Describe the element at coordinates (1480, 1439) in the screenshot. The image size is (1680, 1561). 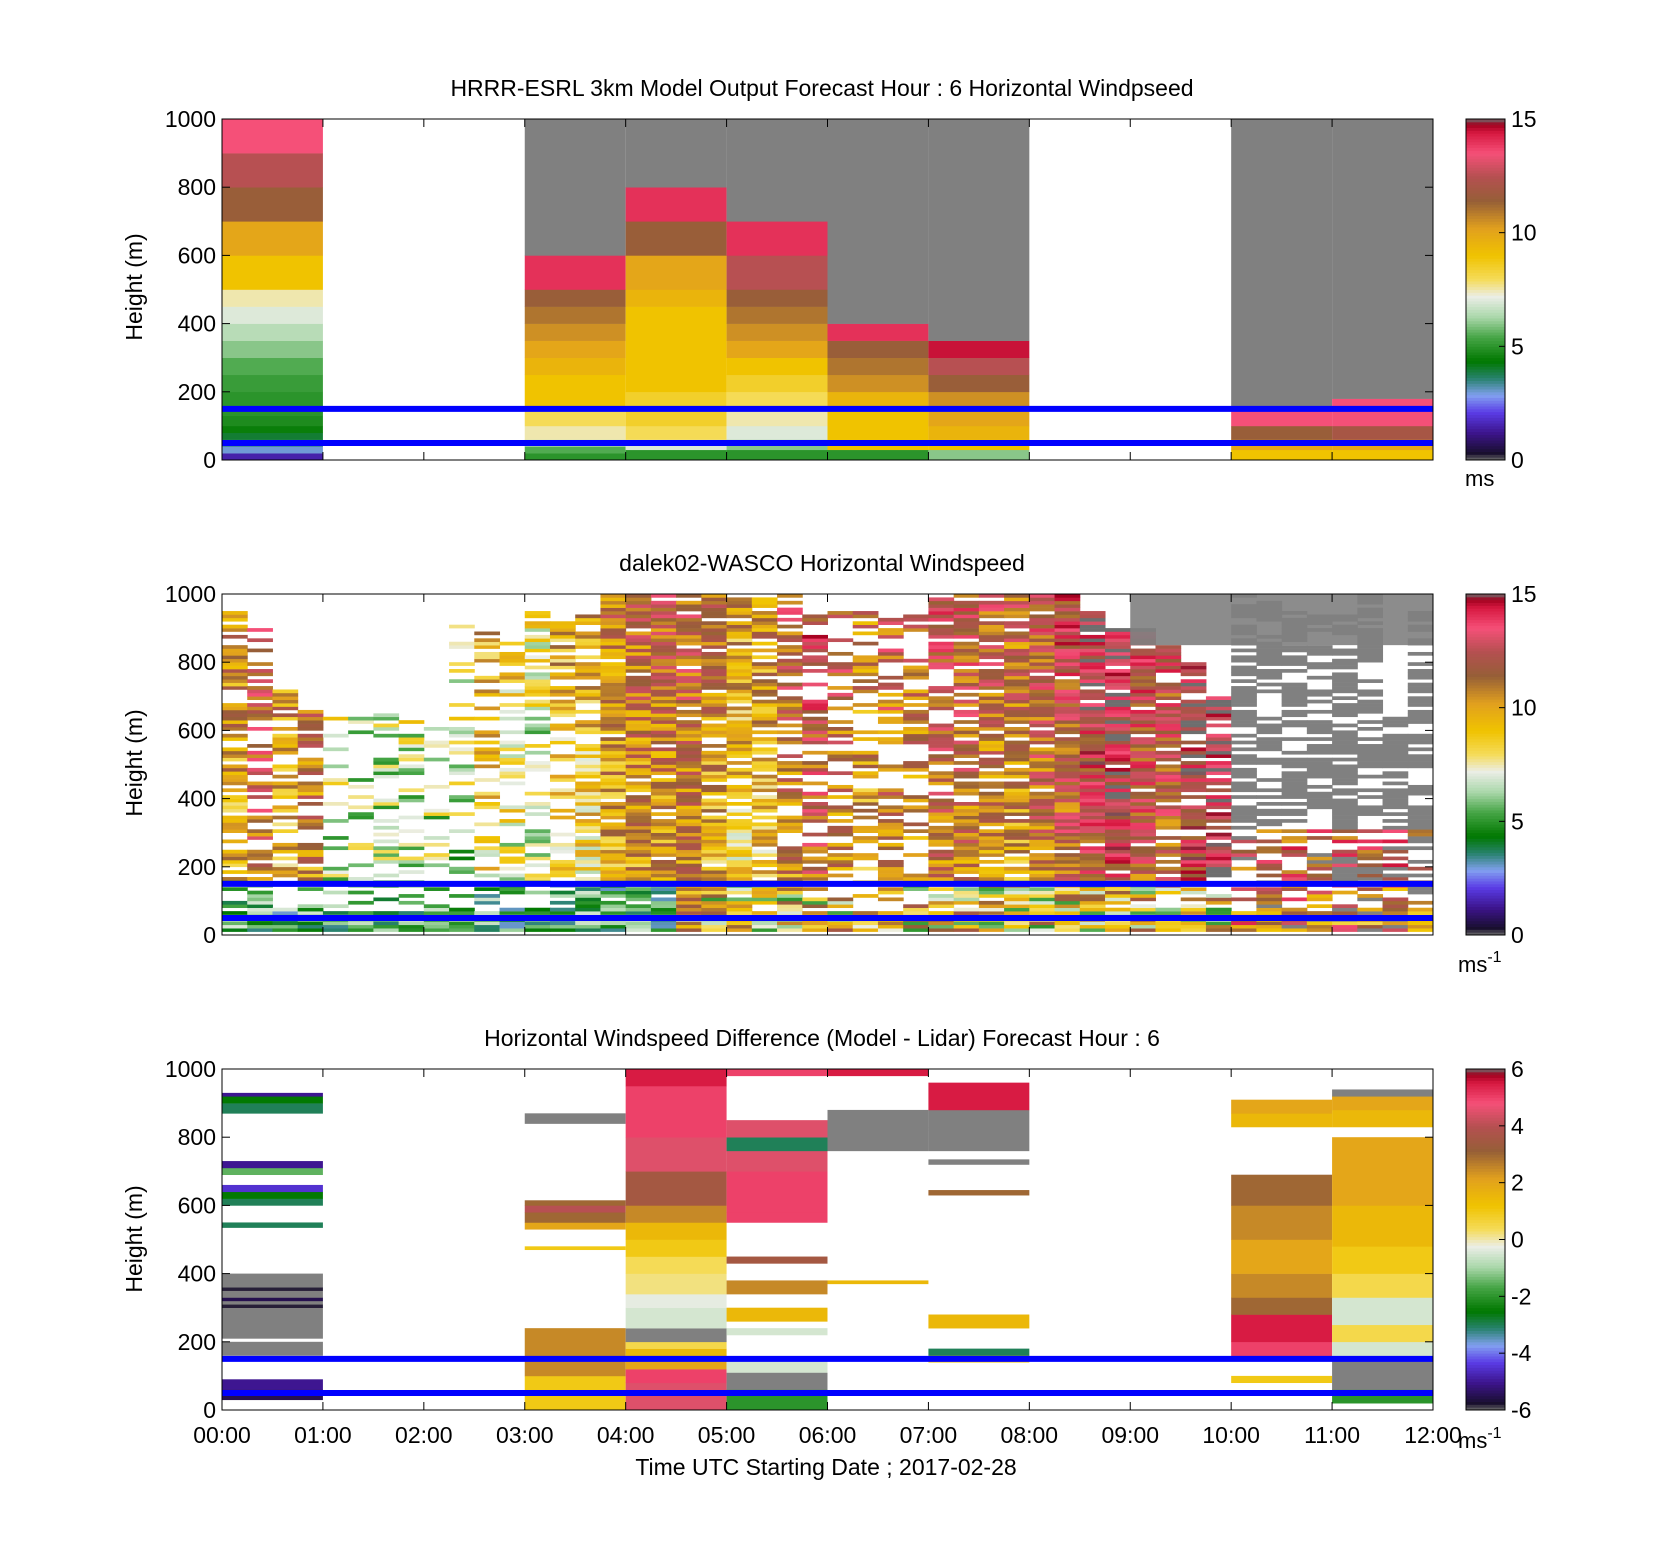
I see `difference-colorbar-unit: ms-1` at that location.